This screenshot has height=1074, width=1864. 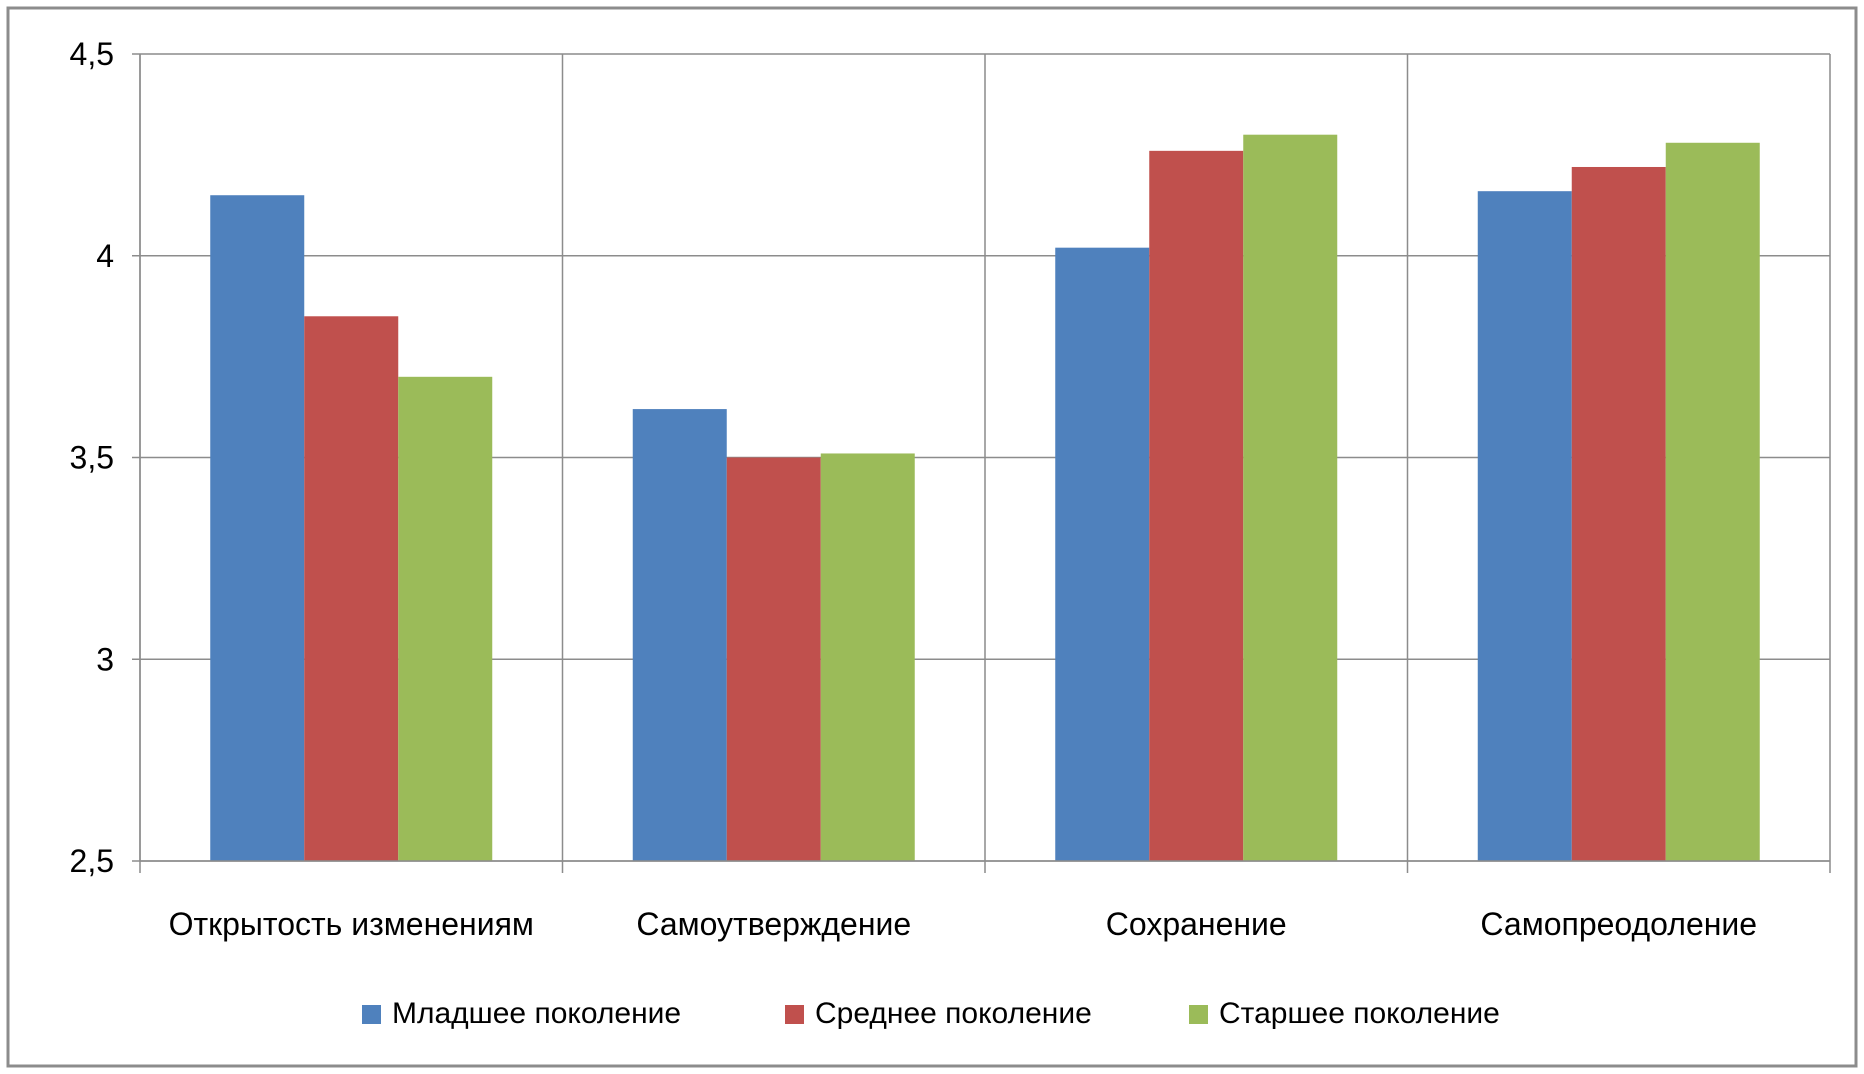 I want to click on x-category-label: Открытость изменениям, so click(x=351, y=924).